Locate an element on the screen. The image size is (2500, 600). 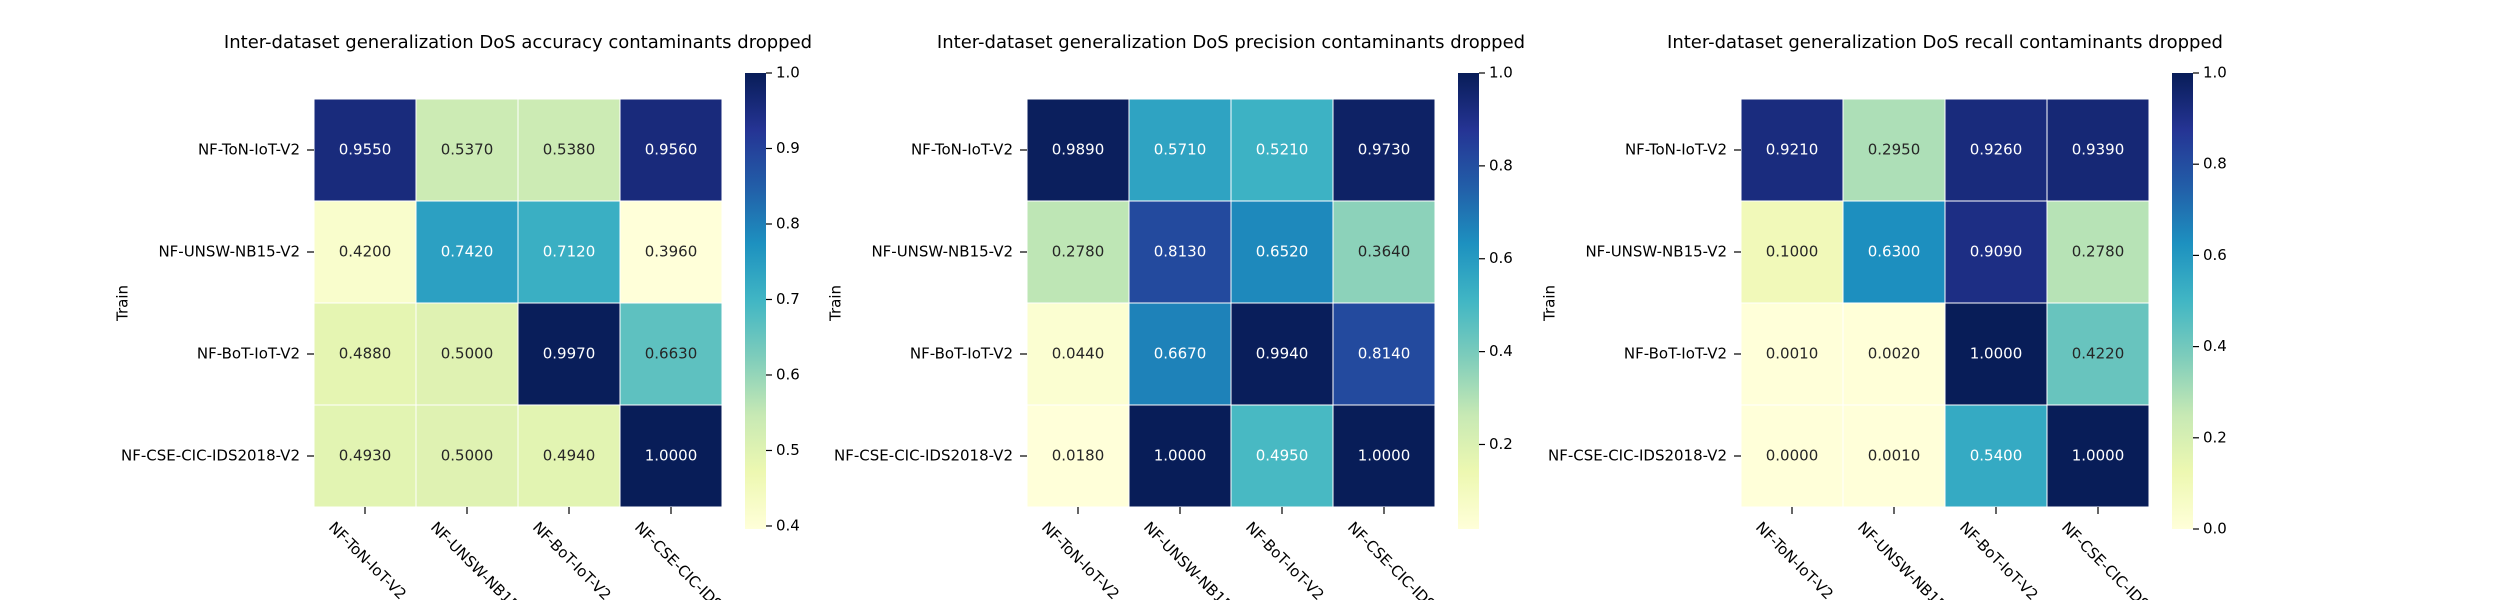
cell-label: 0.6300 is located at coordinates (1894, 252).